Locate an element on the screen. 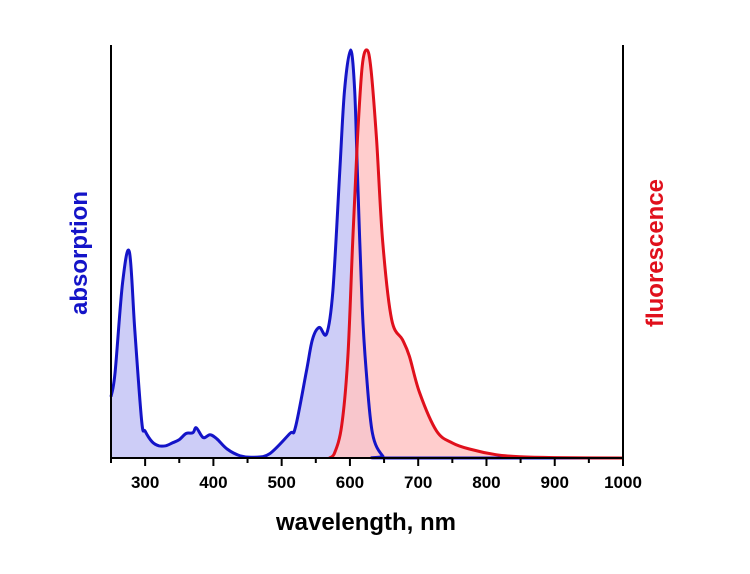  x-tick-label: 1000 is located at coordinates (623, 482).